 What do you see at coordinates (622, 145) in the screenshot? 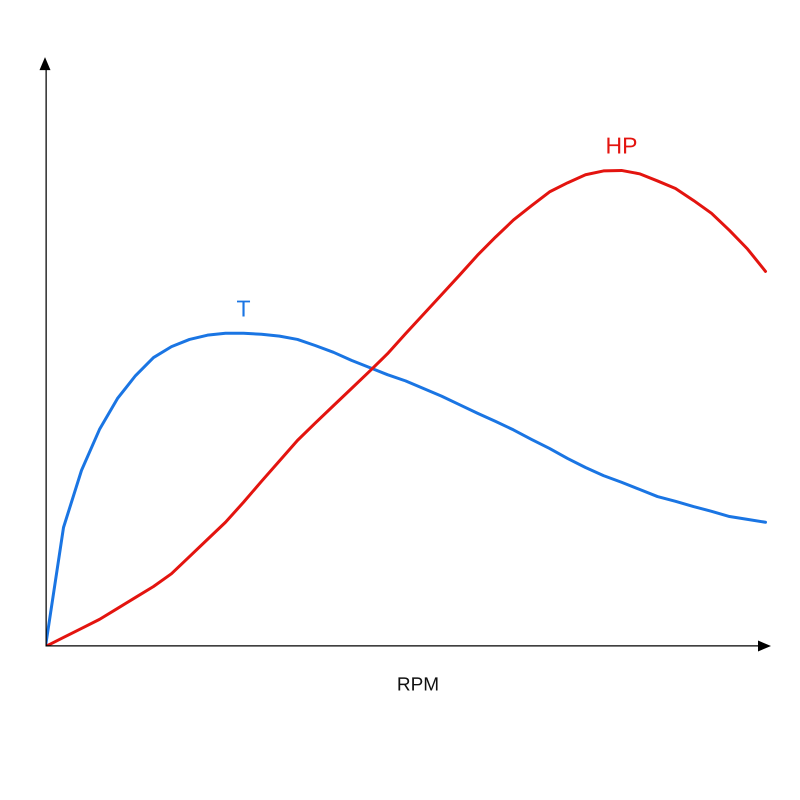
I see `series-label: HP` at bounding box center [622, 145].